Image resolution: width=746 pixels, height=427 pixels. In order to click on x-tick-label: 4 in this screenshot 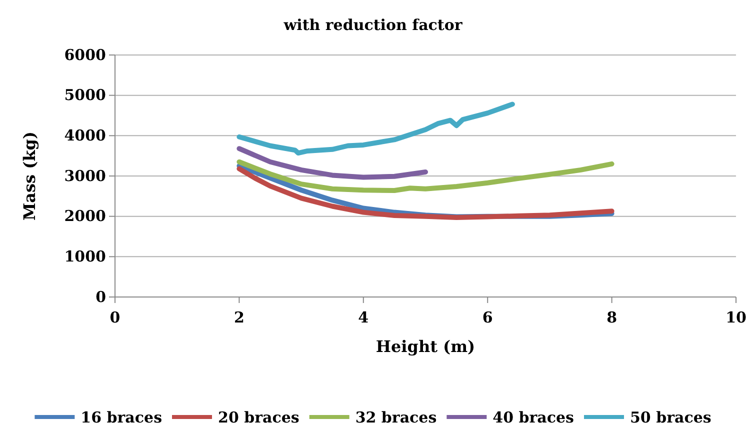, I will do `click(363, 317)`.